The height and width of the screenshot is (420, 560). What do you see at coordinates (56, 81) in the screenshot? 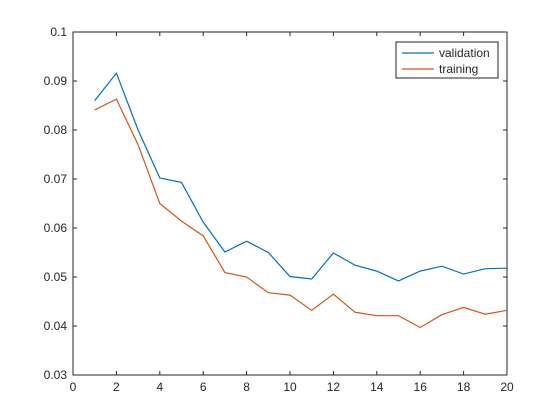
I see `y-tick-label: 0.09` at bounding box center [56, 81].